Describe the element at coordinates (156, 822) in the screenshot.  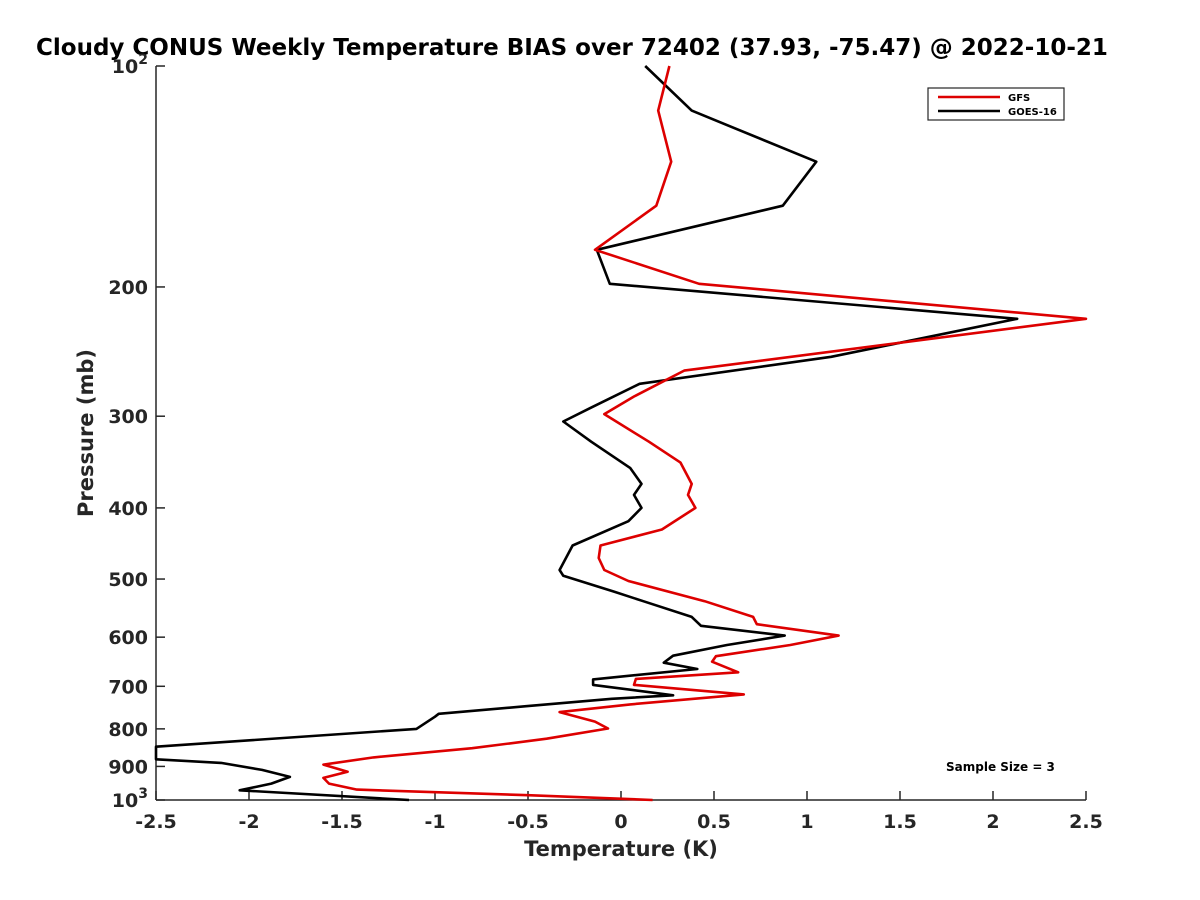
I see `x-tick-label: -2.5` at that location.